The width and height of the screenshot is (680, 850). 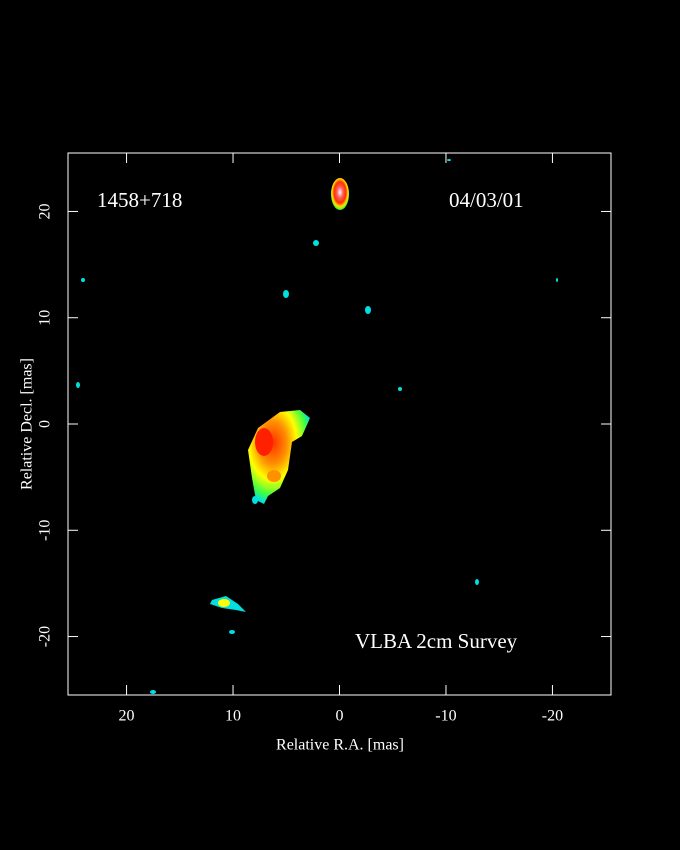 What do you see at coordinates (27, 424) in the screenshot?
I see `y-axis-label: Relative Decl. [mas]` at bounding box center [27, 424].